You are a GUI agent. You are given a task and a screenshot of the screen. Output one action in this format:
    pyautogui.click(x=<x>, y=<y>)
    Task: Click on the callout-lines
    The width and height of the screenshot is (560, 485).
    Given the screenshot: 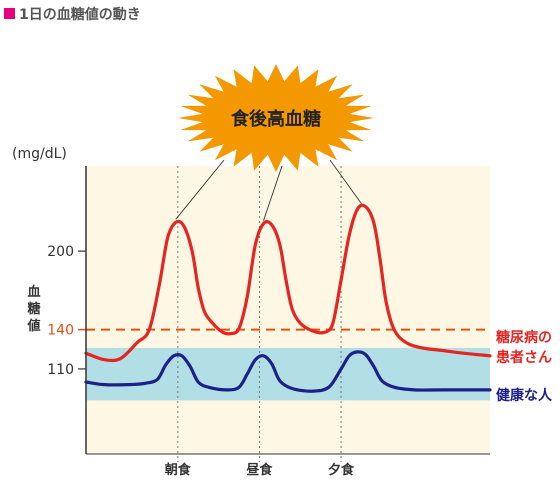 What is the action you would take?
    pyautogui.click(x=268, y=190)
    